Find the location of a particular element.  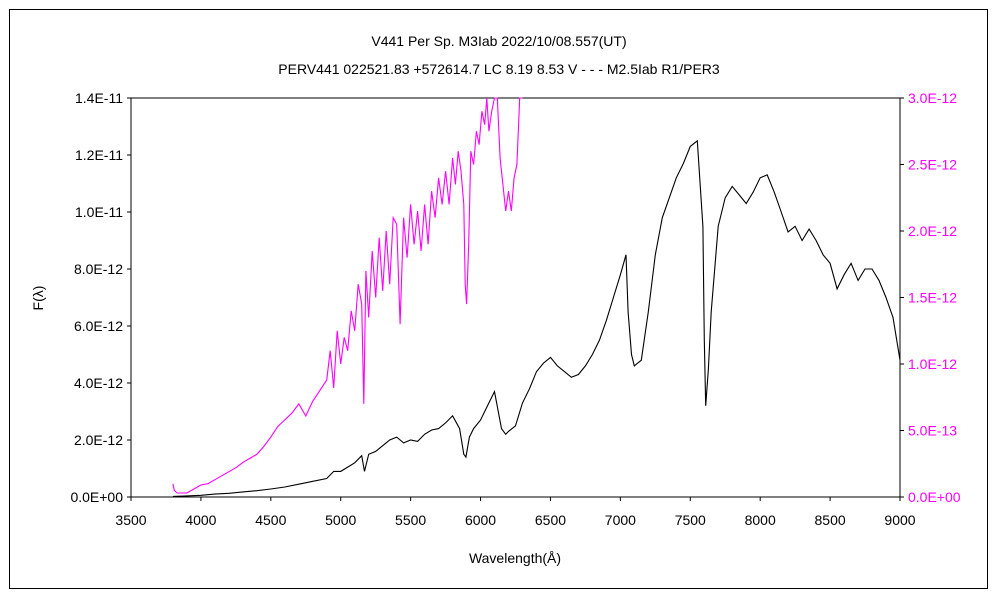

y2-tick-label: 2.0E-12 is located at coordinates (932, 231).